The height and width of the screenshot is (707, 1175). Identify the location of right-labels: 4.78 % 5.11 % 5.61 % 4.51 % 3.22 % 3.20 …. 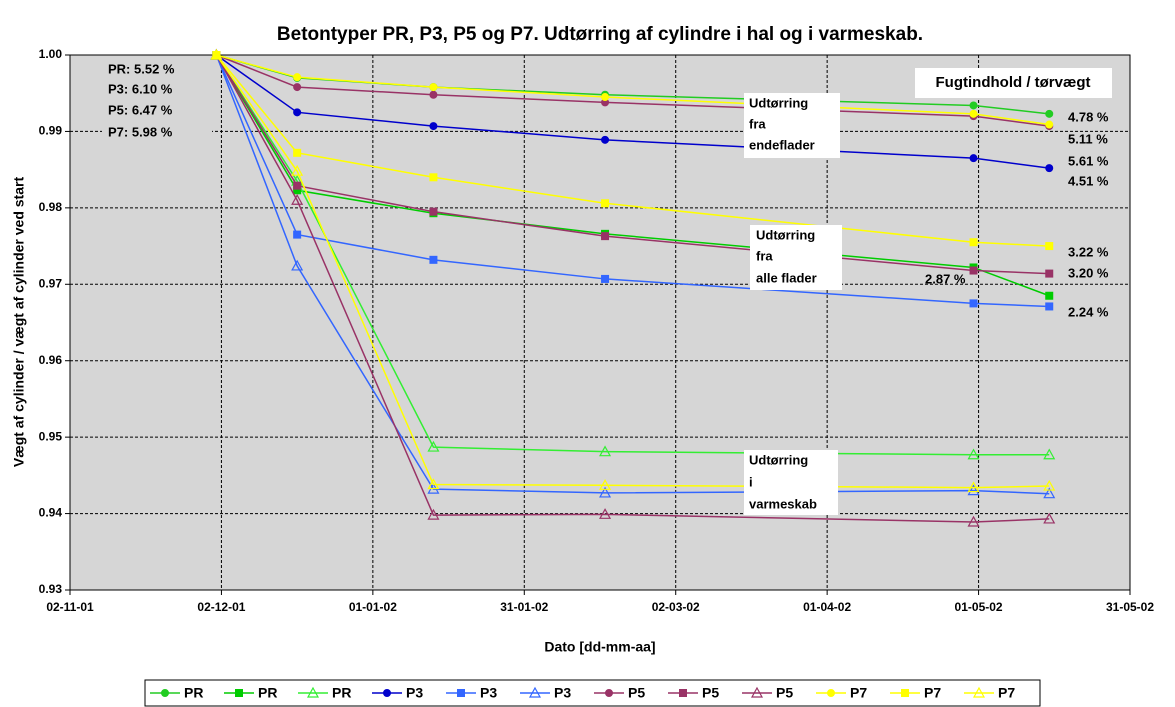
(1017, 214).